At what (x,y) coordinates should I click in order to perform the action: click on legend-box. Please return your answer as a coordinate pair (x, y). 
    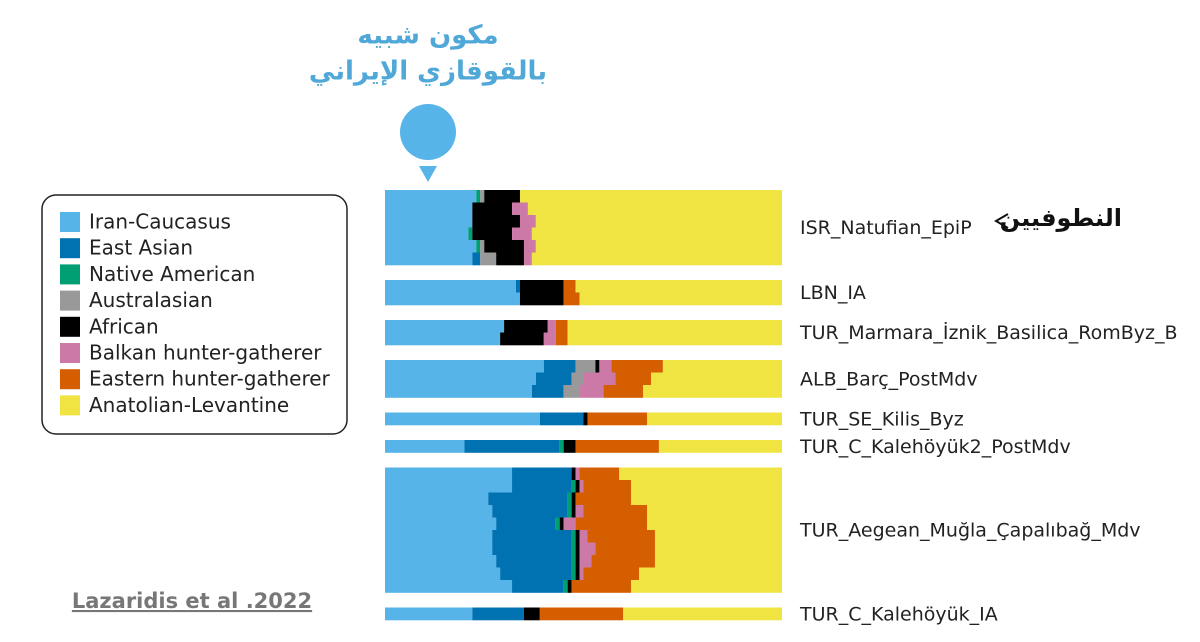
    Looking at the image, I should click on (194, 314).